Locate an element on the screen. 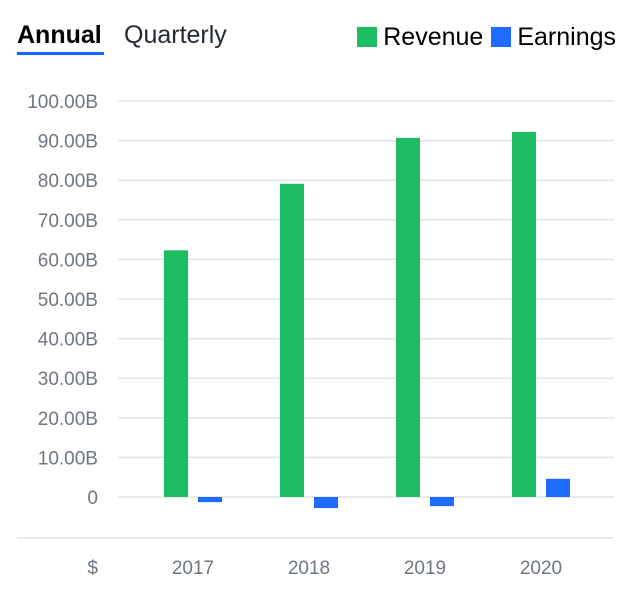  legend-item-earnings: Earnings is located at coordinates (553, 37).